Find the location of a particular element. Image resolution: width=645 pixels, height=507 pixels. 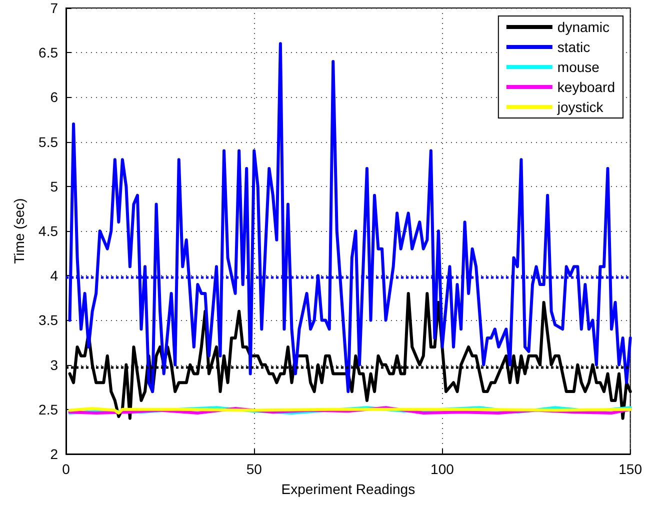

x-tick-label: 50 is located at coordinates (254, 469).